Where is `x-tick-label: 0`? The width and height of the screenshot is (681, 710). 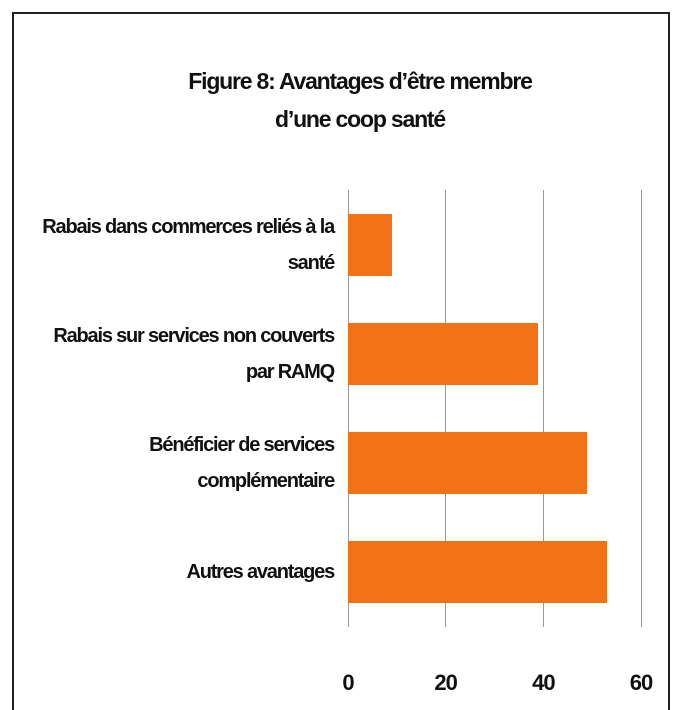 x-tick-label: 0 is located at coordinates (348, 682).